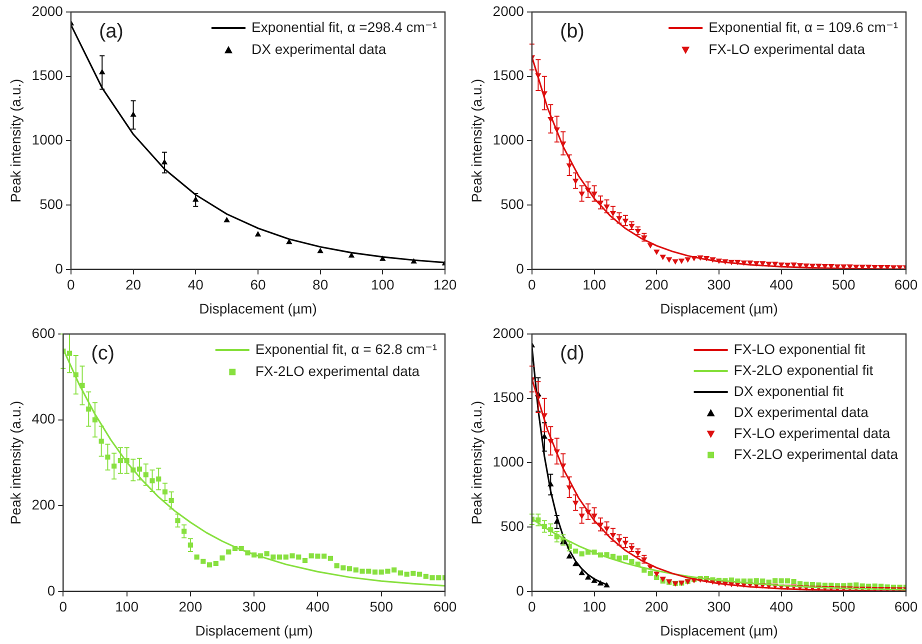 Image resolution: width=922 pixels, height=644 pixels. I want to click on annotation: (d), so click(572, 353).